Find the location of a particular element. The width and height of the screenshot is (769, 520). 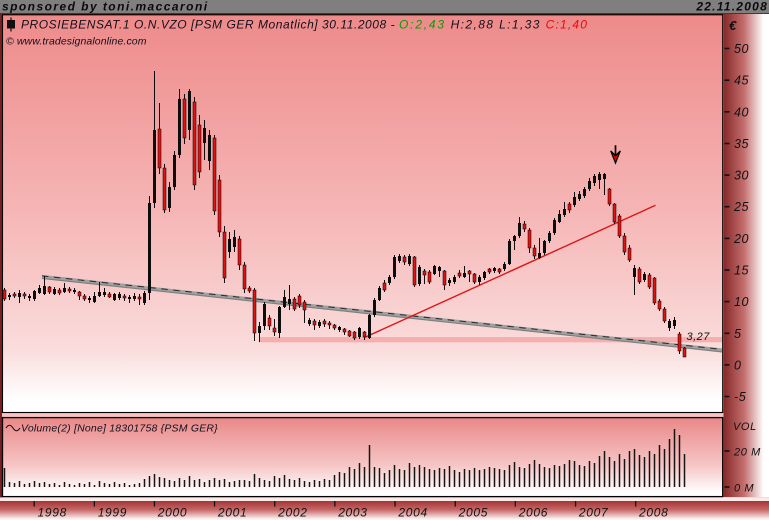

svg-text: 2003 is located at coordinates (352, 513).